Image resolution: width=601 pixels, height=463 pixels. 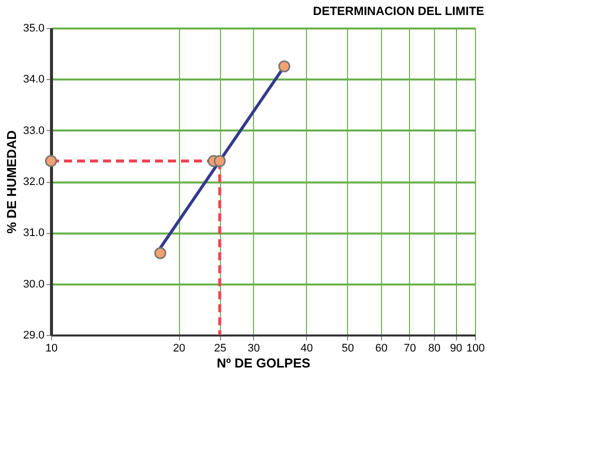 What do you see at coordinates (33, 233) in the screenshot?
I see `y-tick-label: 31.0` at bounding box center [33, 233].